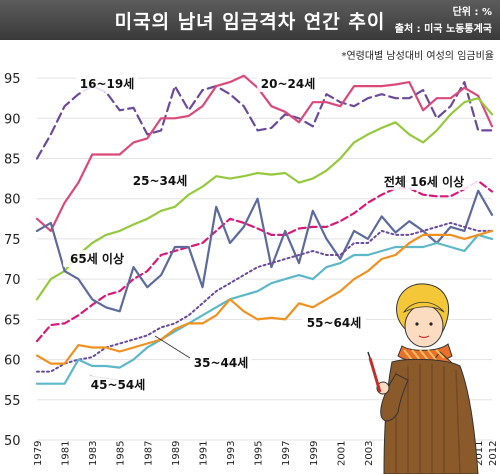 The image size is (500, 474). What do you see at coordinates (472, 12) in the screenshot?
I see `unit-label: 단위 : %` at bounding box center [472, 12].